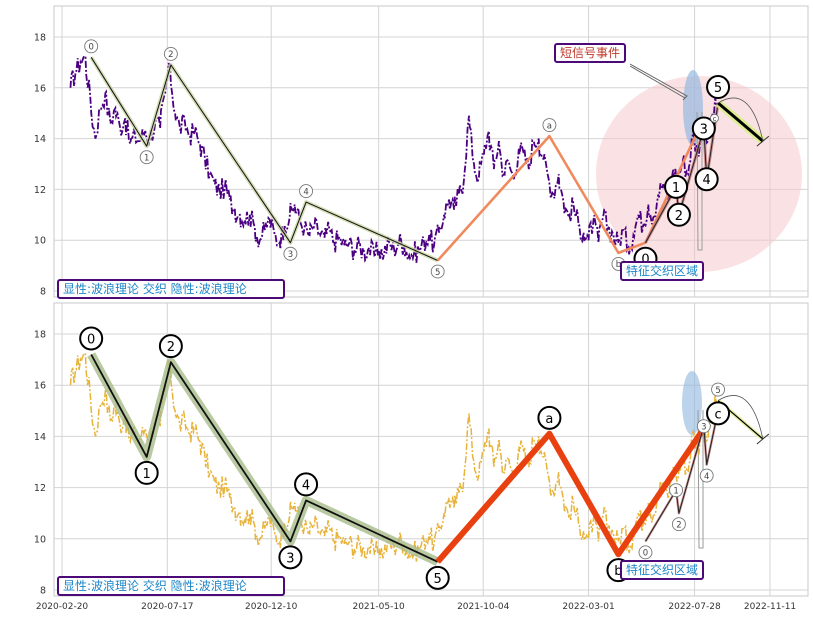 This screenshot has width=813, height=621. I want to click on bottom-ytick-label: 12, so click(40, 488).